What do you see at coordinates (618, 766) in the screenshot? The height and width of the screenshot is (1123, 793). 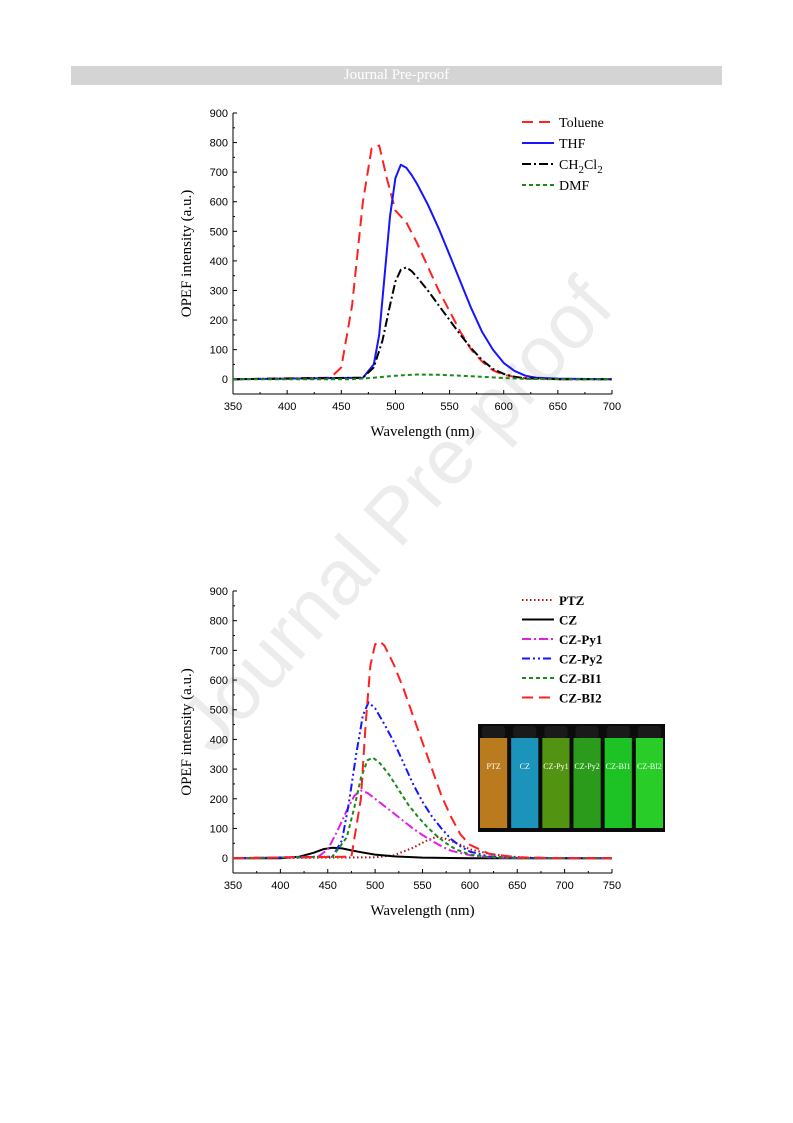 I see `vial-label: CZ-BI1` at bounding box center [618, 766].